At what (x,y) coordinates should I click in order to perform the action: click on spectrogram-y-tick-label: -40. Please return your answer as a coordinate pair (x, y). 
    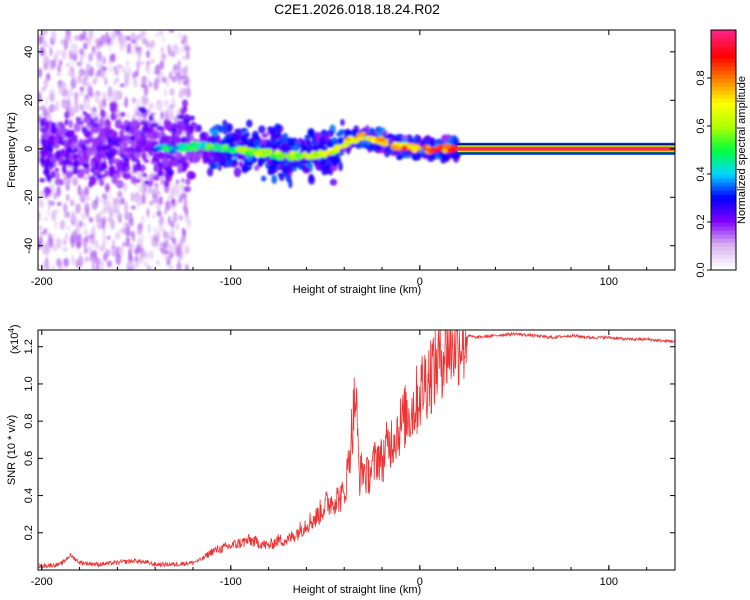
    Looking at the image, I should click on (29, 246).